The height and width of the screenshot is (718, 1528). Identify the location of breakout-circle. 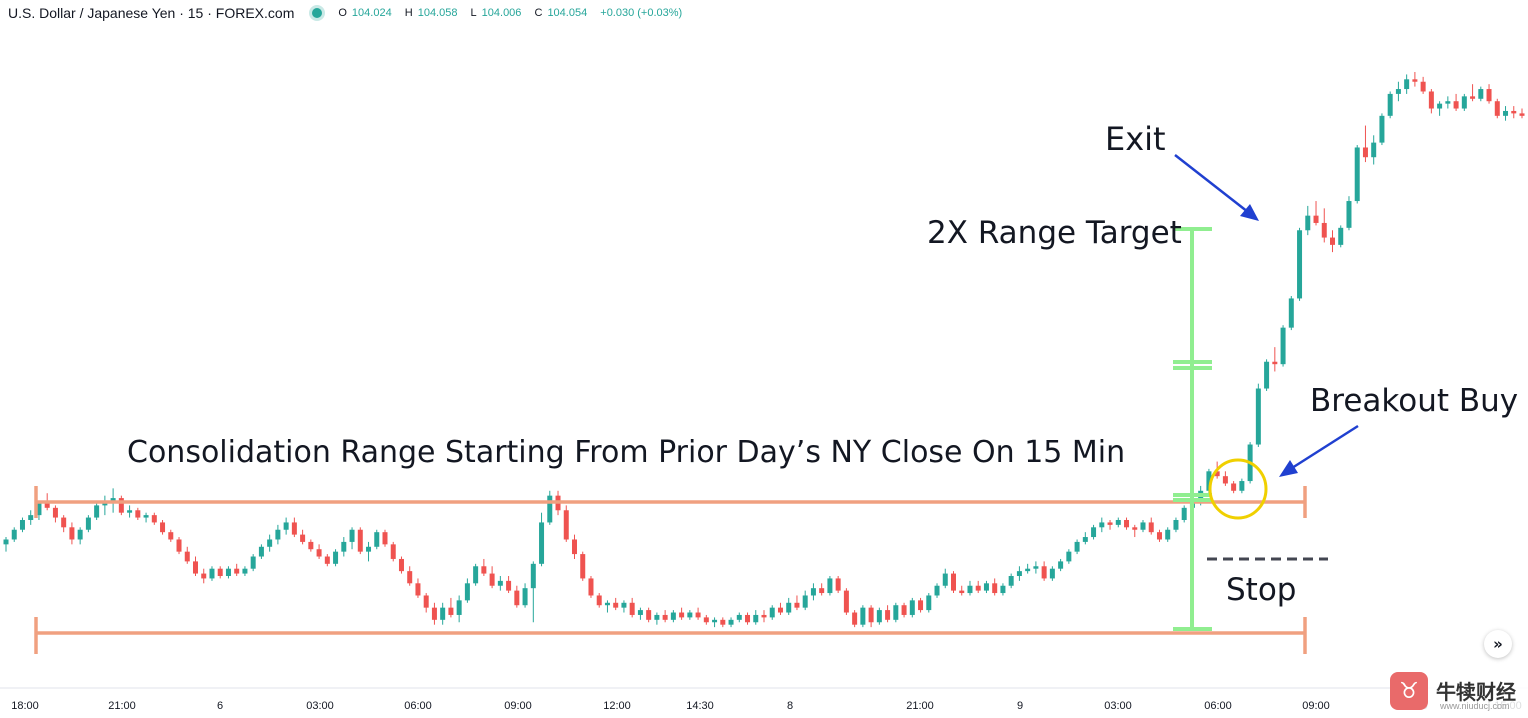
(1238, 489).